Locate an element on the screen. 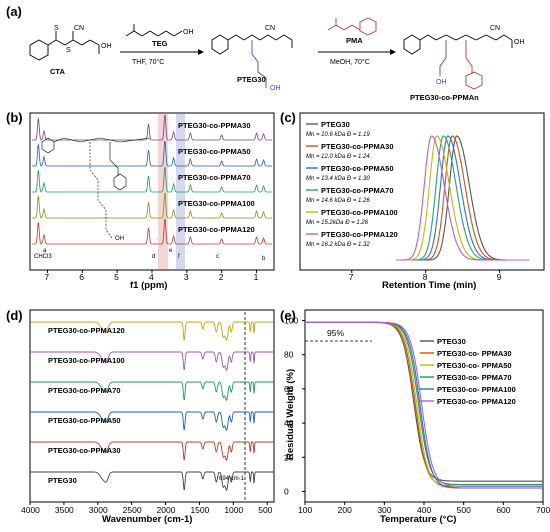 The height and width of the screenshot is (532, 550). product-label: PTEG30-co-PPMAn is located at coordinates (444, 97).